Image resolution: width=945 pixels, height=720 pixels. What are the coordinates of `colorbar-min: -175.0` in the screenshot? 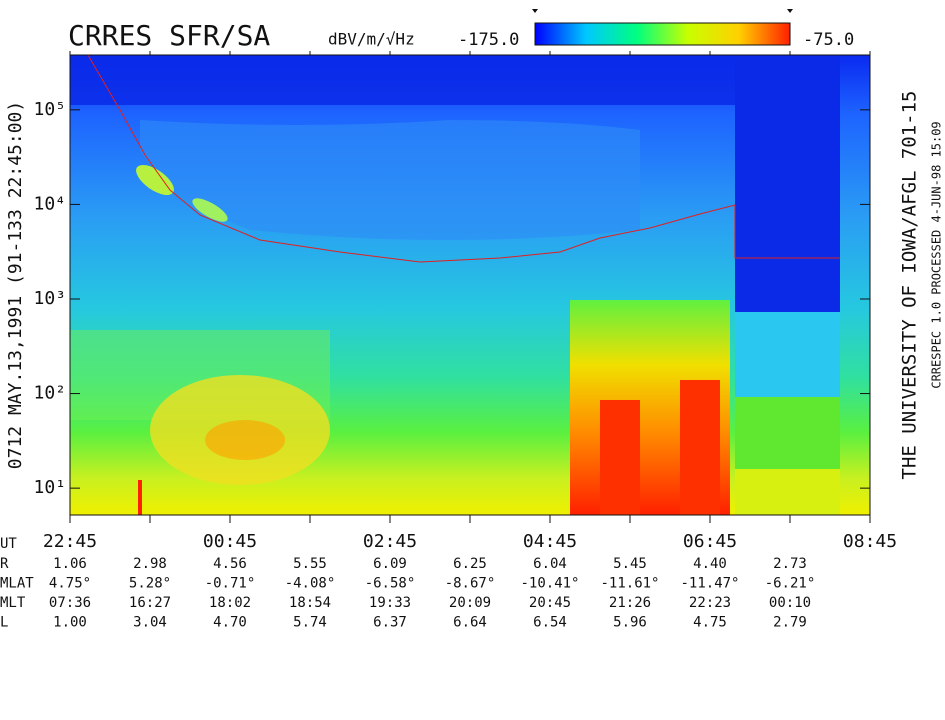 It's located at (488, 40).